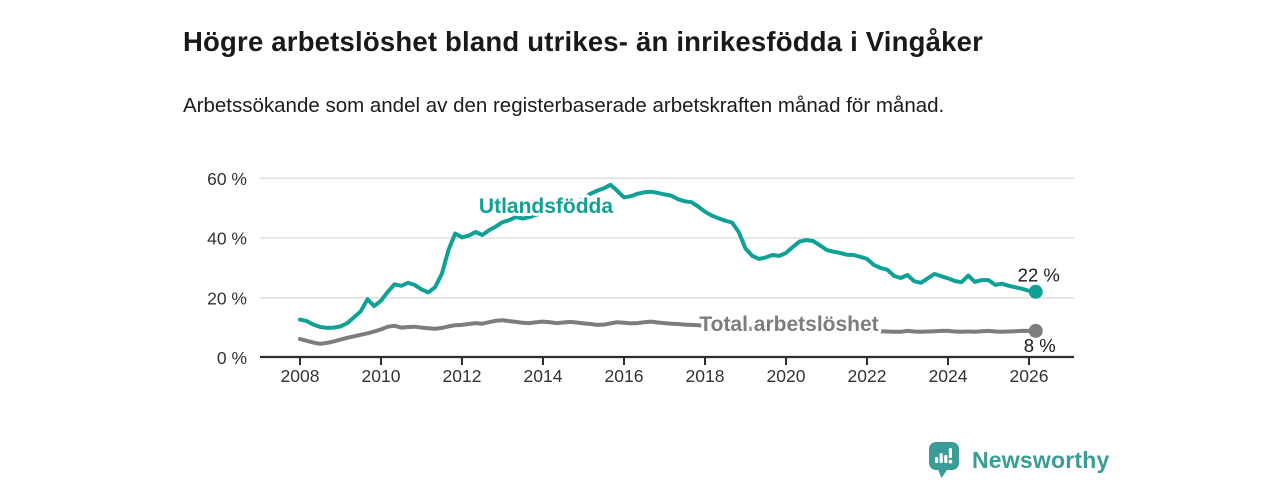  Describe the element at coordinates (227, 298) in the screenshot. I see `y-tick-label: 20 %` at that location.